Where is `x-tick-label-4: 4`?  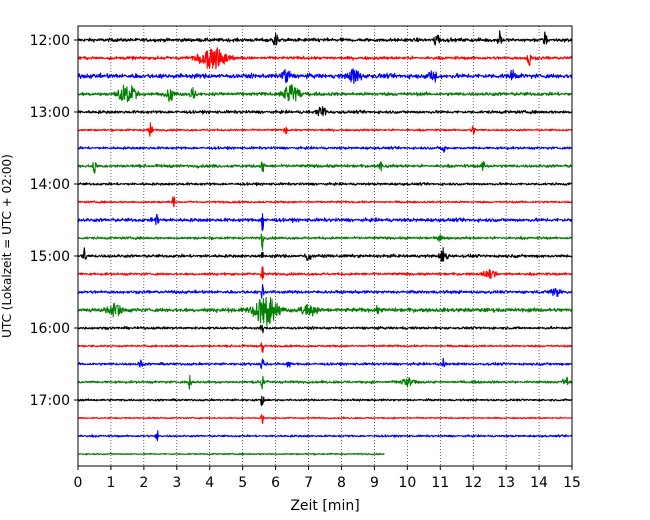
x-tick-label-4: 4 is located at coordinates (209, 483).